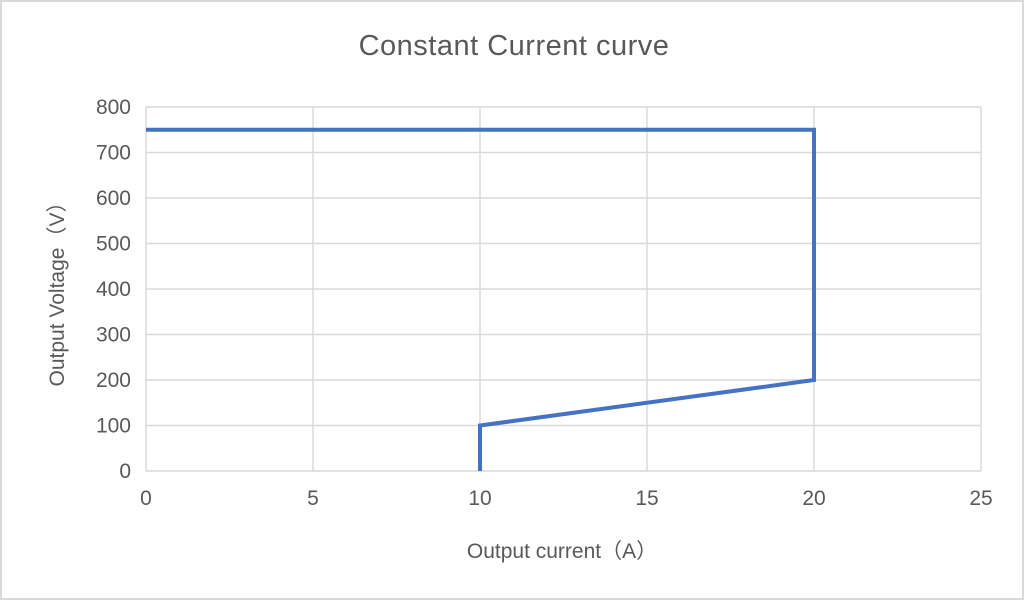 The height and width of the screenshot is (600, 1024). What do you see at coordinates (146, 498) in the screenshot?
I see `x-tick-label: 0` at bounding box center [146, 498].